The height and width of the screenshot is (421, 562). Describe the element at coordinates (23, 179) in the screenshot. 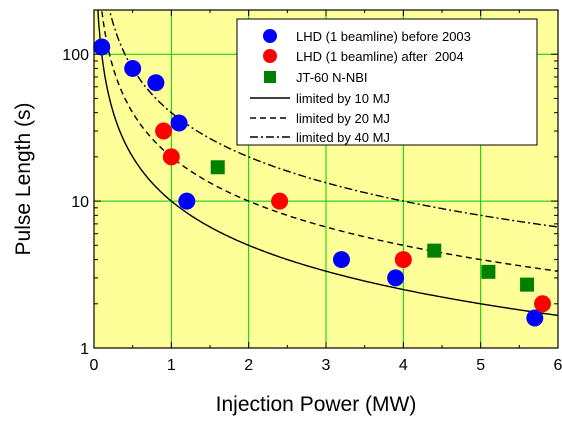

I see `y-axis-label: Pulse Length (s)` at that location.